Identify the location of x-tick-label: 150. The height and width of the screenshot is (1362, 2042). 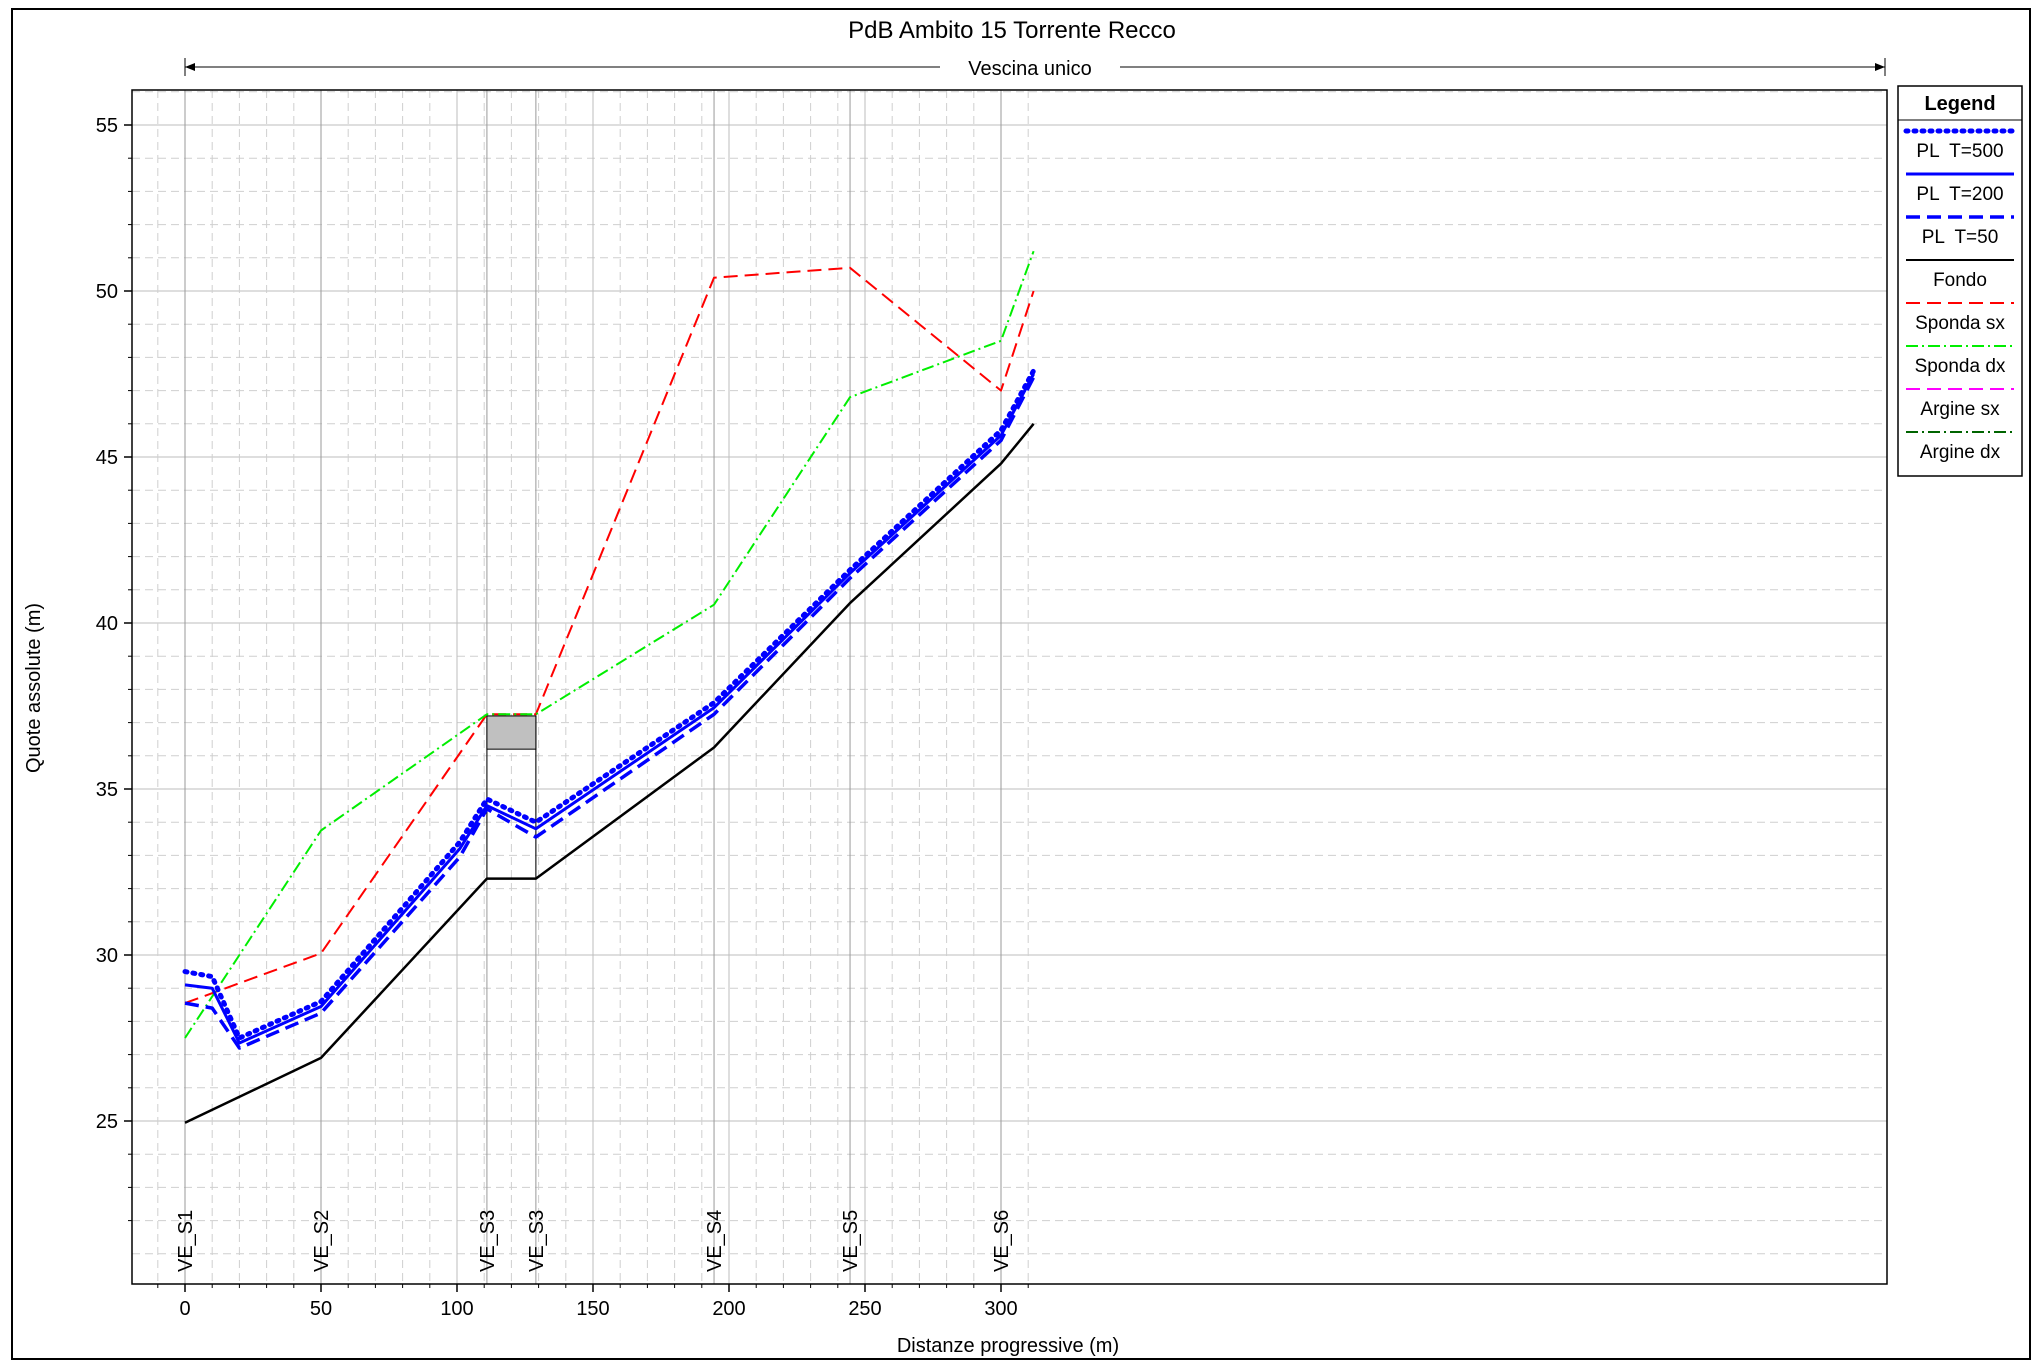
(592, 1309).